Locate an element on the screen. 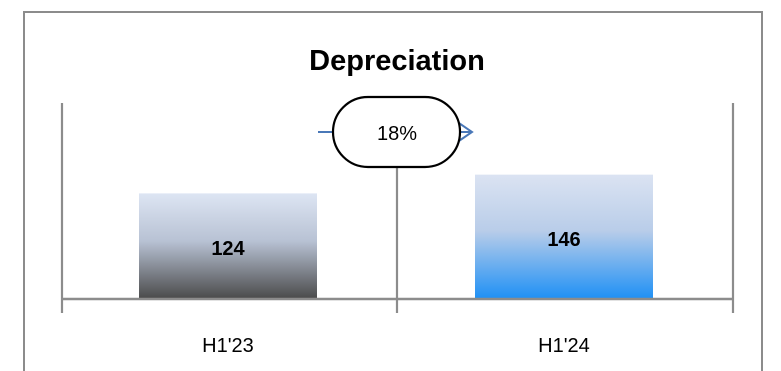  x-tick-label: H1'23 is located at coordinates (228, 346).